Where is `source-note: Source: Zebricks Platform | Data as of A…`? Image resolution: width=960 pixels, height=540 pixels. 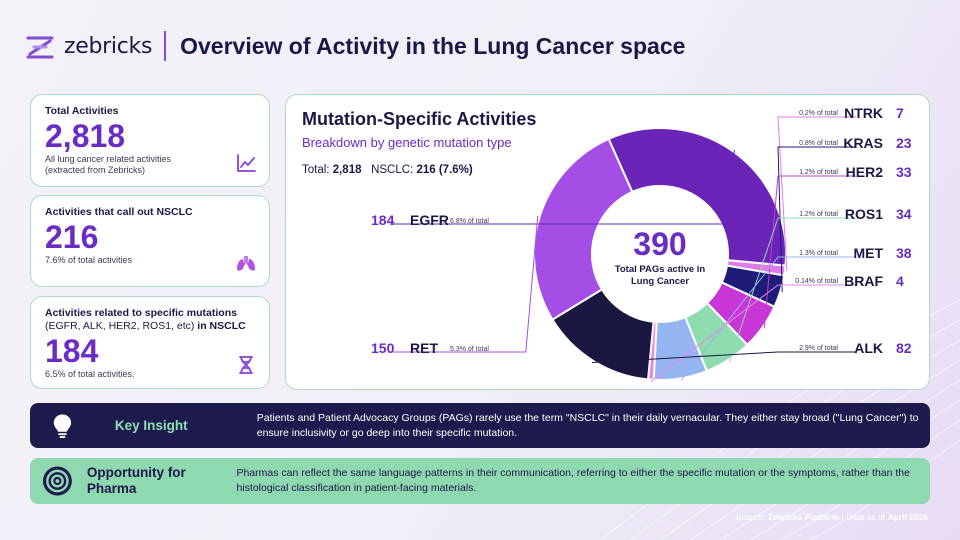
source-note: Source: Zebricks Platform | Data as of A… is located at coordinates (832, 517).